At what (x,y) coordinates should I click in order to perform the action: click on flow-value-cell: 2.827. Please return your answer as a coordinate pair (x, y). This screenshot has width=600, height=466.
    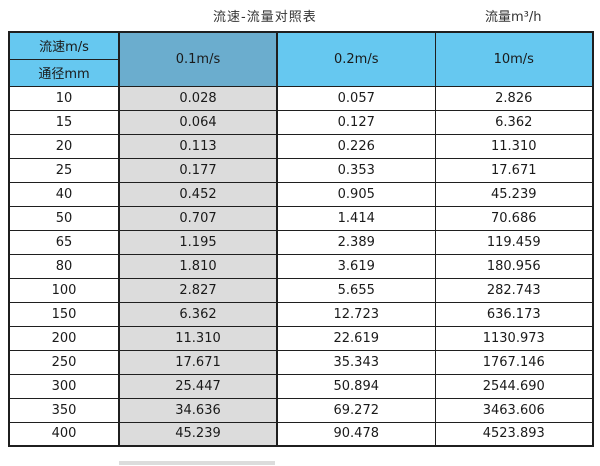
    Looking at the image, I should click on (198, 290).